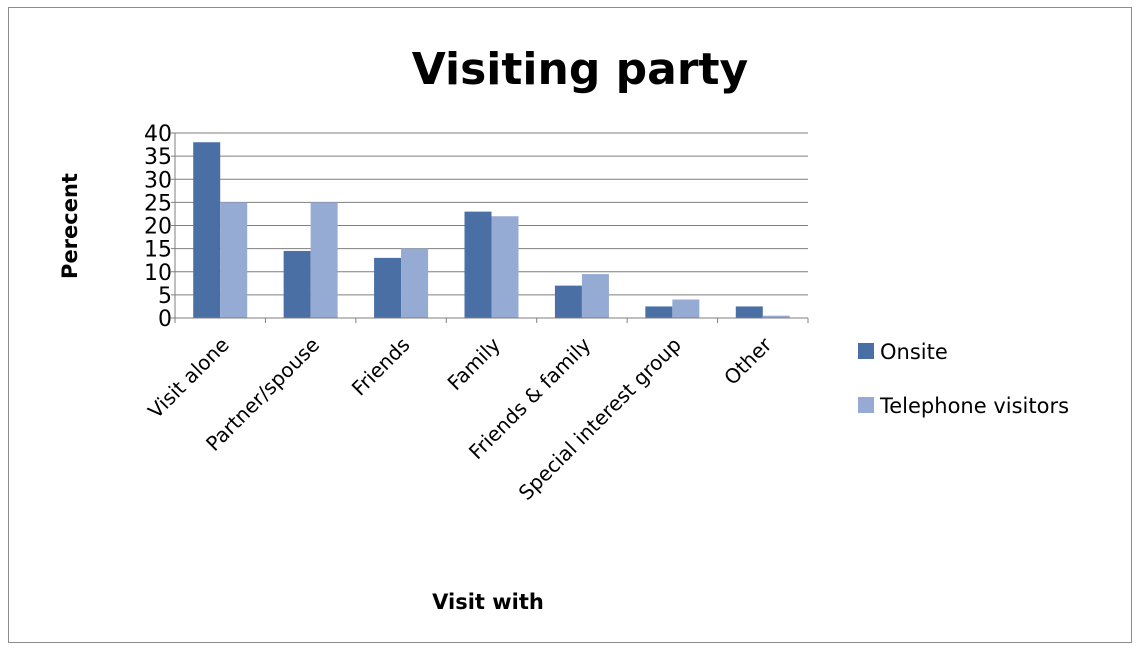  I want to click on legend-label: Telephone visitors, so click(974, 406).